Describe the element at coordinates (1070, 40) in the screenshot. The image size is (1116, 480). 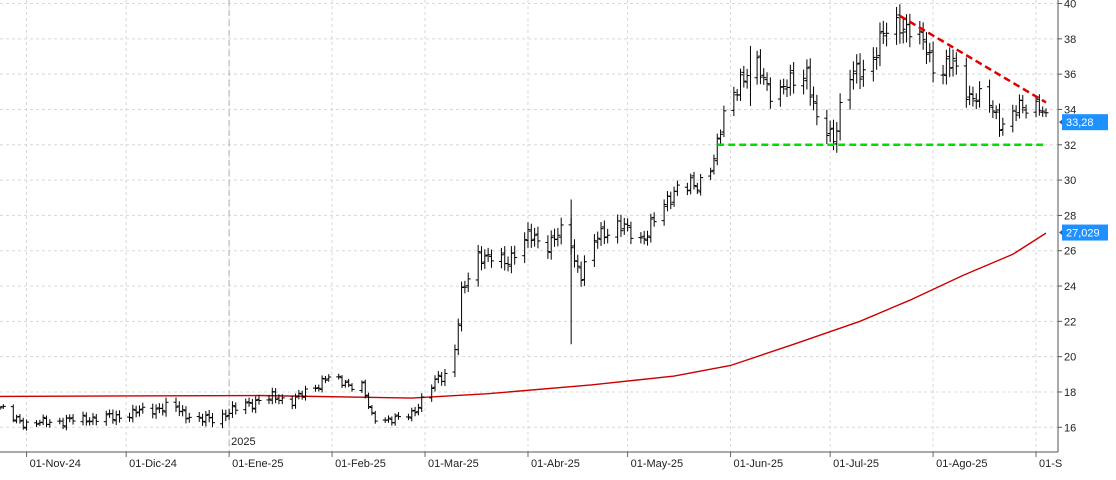
I see `y-tick-label: 38` at that location.